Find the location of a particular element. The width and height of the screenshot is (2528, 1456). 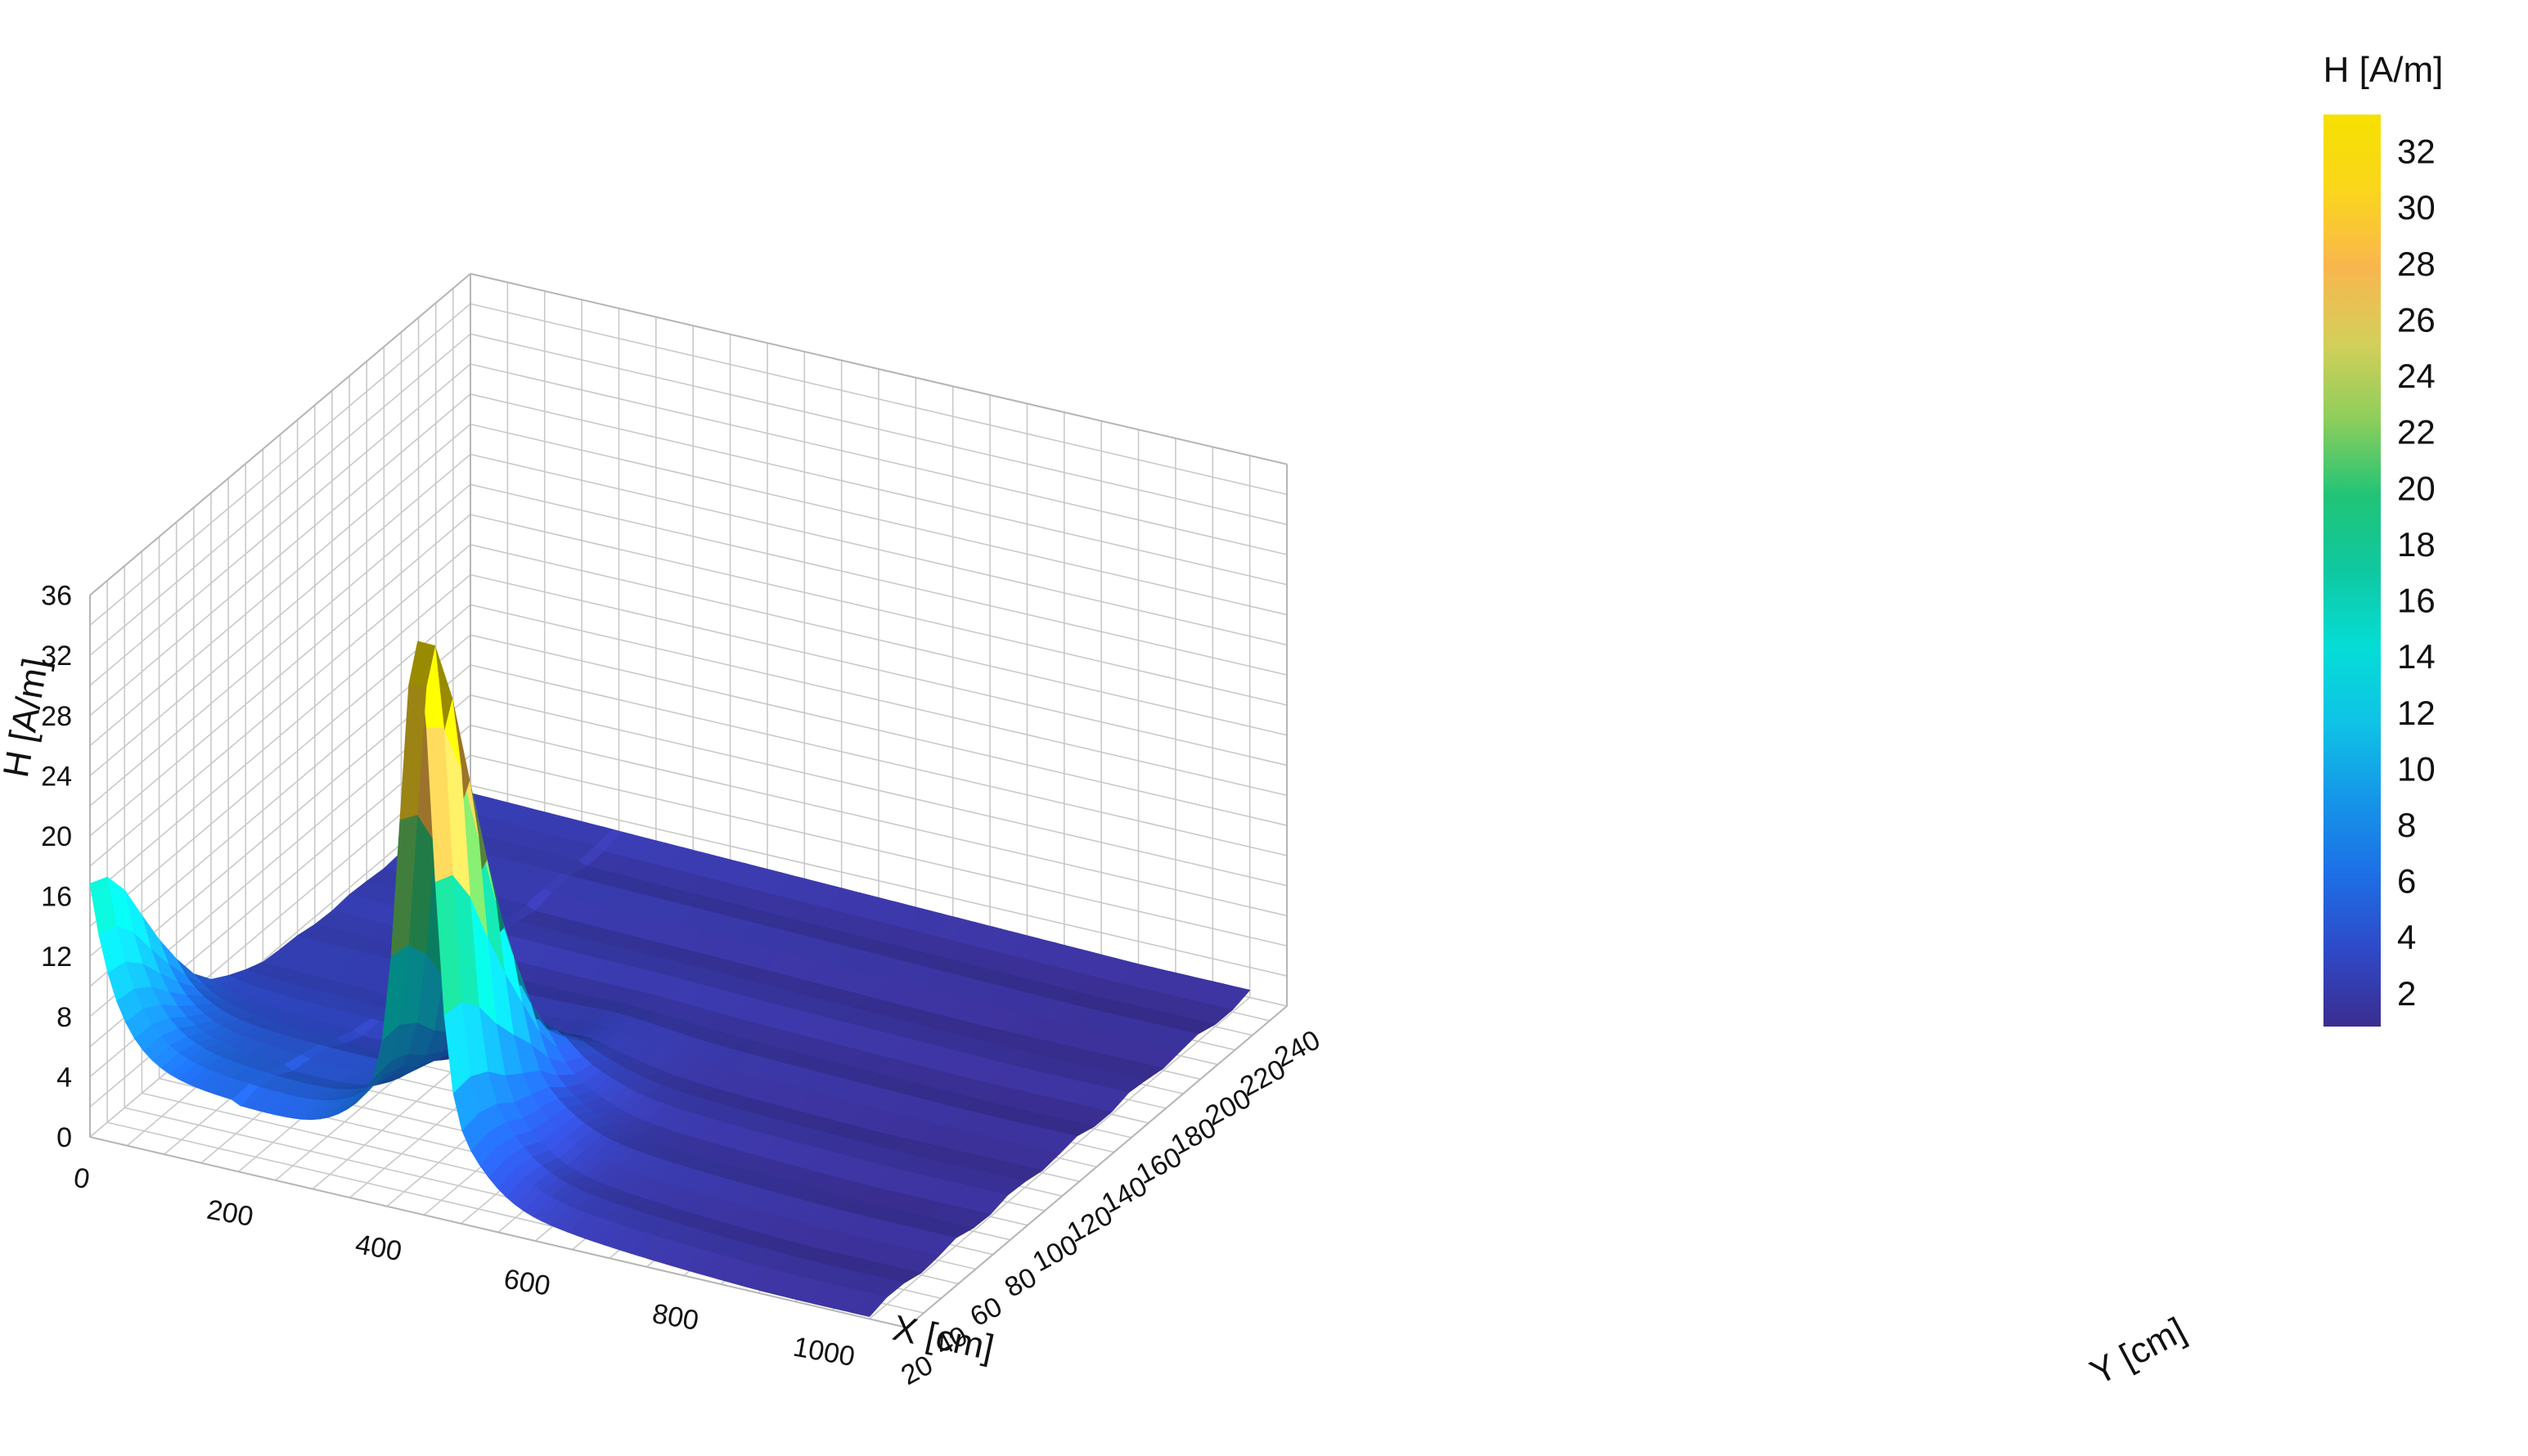

z-tick-label: 8 is located at coordinates (64, 1017).